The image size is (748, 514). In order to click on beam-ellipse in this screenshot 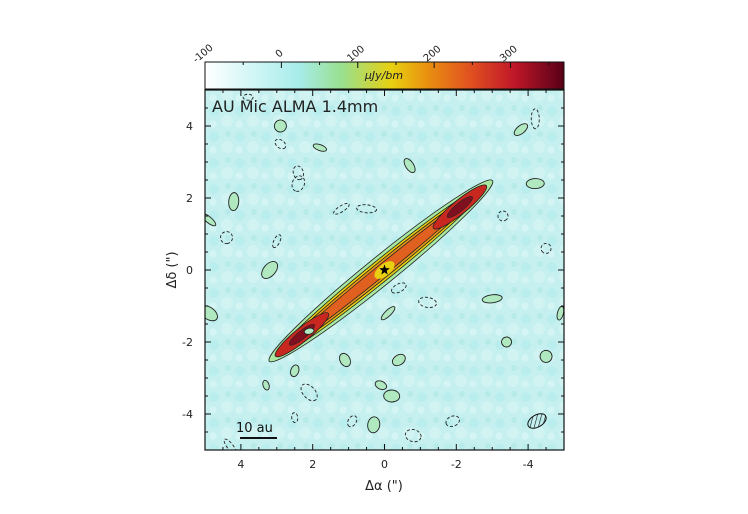, I will do `click(537, 421)`.